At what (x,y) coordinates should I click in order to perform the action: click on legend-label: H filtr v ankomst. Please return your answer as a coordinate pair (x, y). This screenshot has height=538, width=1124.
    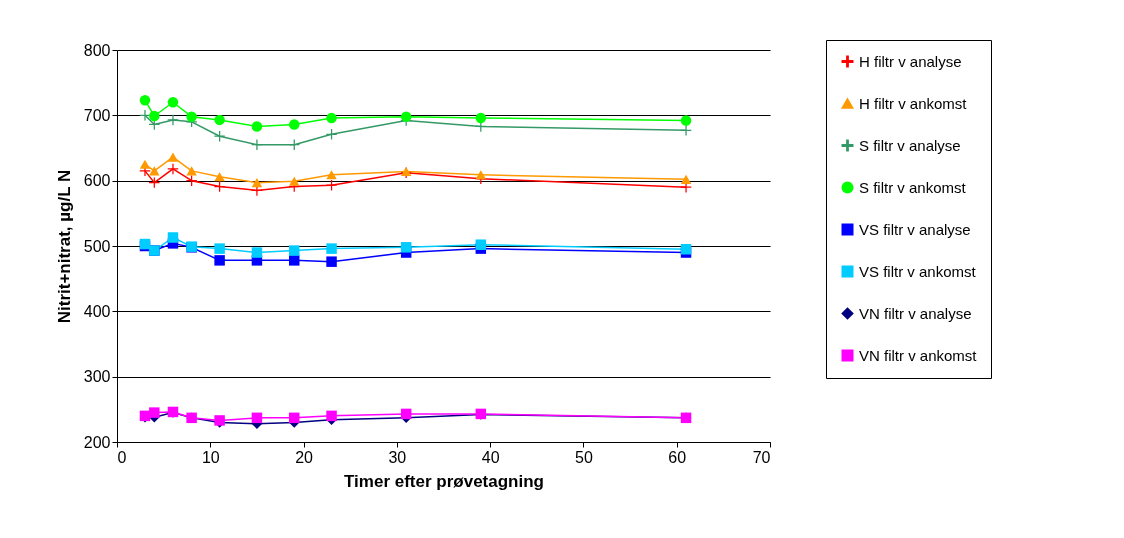
    Looking at the image, I should click on (913, 103).